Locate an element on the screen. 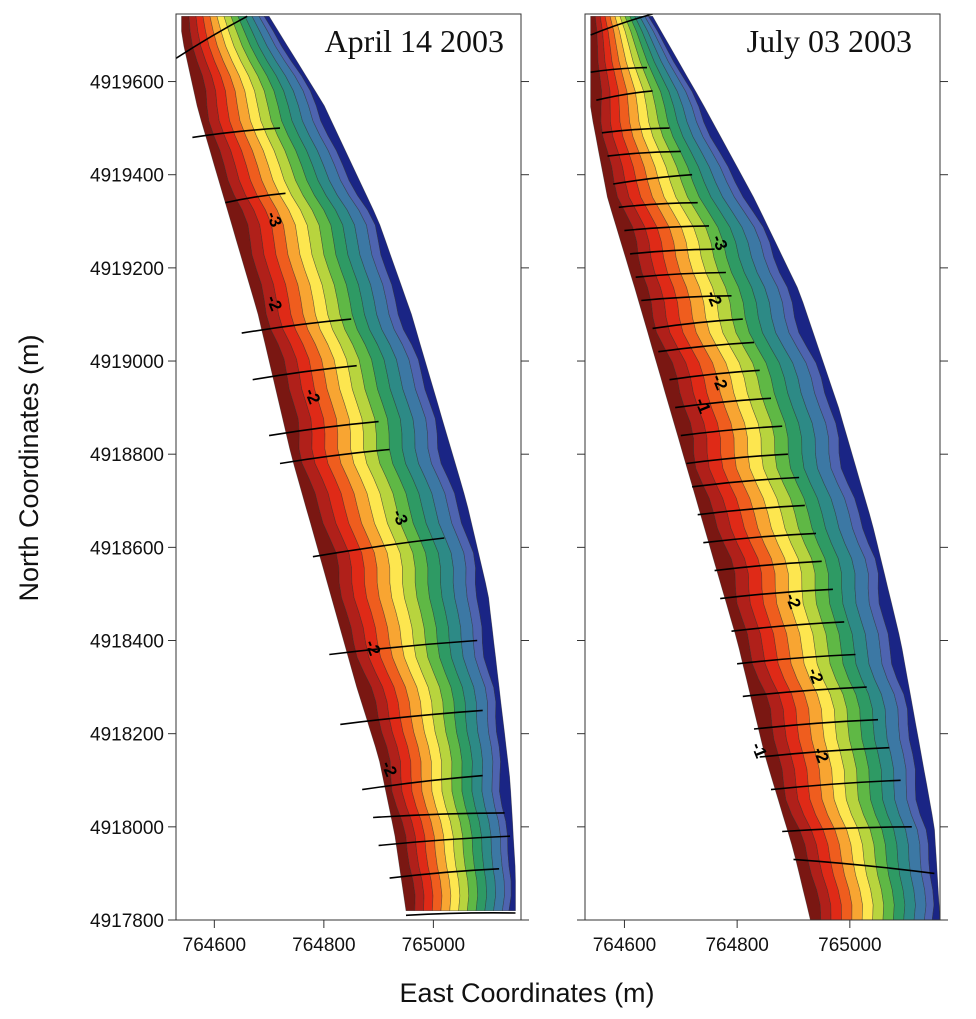 The width and height of the screenshot is (976, 1019). y-tick-label: 4919200 is located at coordinates (127, 269).